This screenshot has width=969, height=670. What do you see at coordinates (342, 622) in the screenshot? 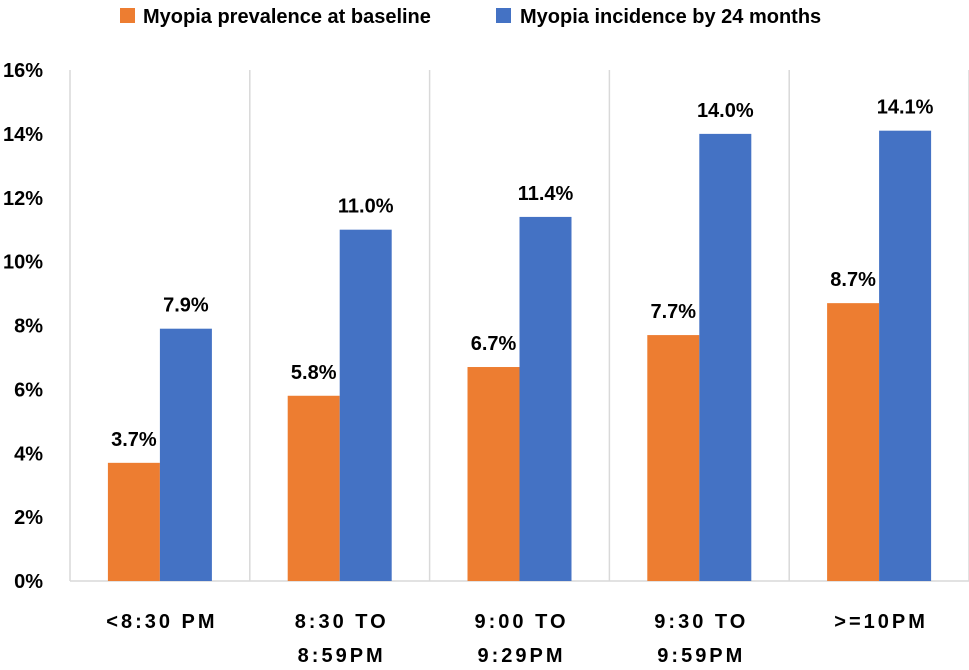
I see `x-tick-label-2: 8:30 TO` at bounding box center [342, 622].